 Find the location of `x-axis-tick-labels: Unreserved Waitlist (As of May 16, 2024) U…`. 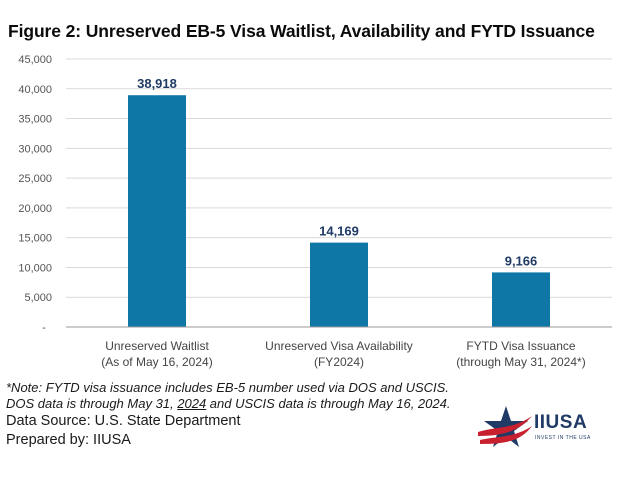

x-axis-tick-labels: Unreserved Waitlist (As of May 16, 2024) U… is located at coordinates (343, 354).